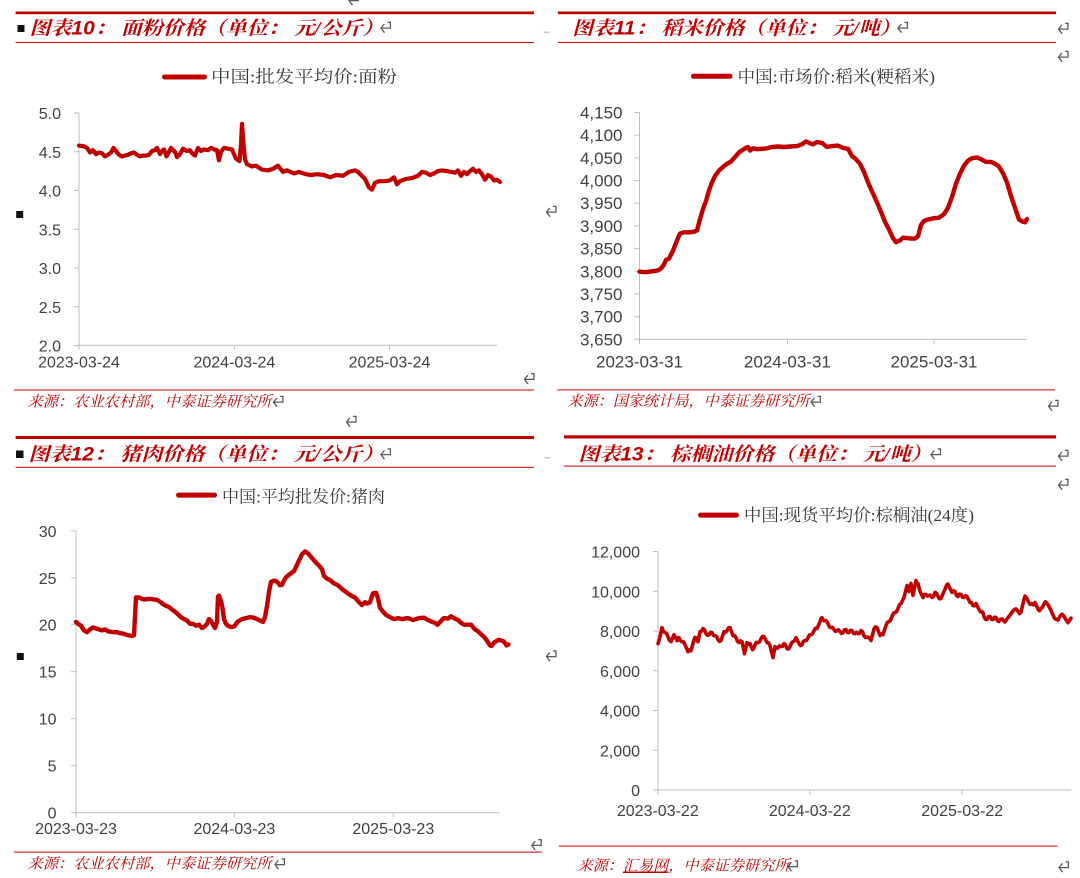 Image resolution: width=1080 pixels, height=878 pixels. What do you see at coordinates (601, 294) in the screenshot?
I see `svg-text: 3,750` at bounding box center [601, 294].